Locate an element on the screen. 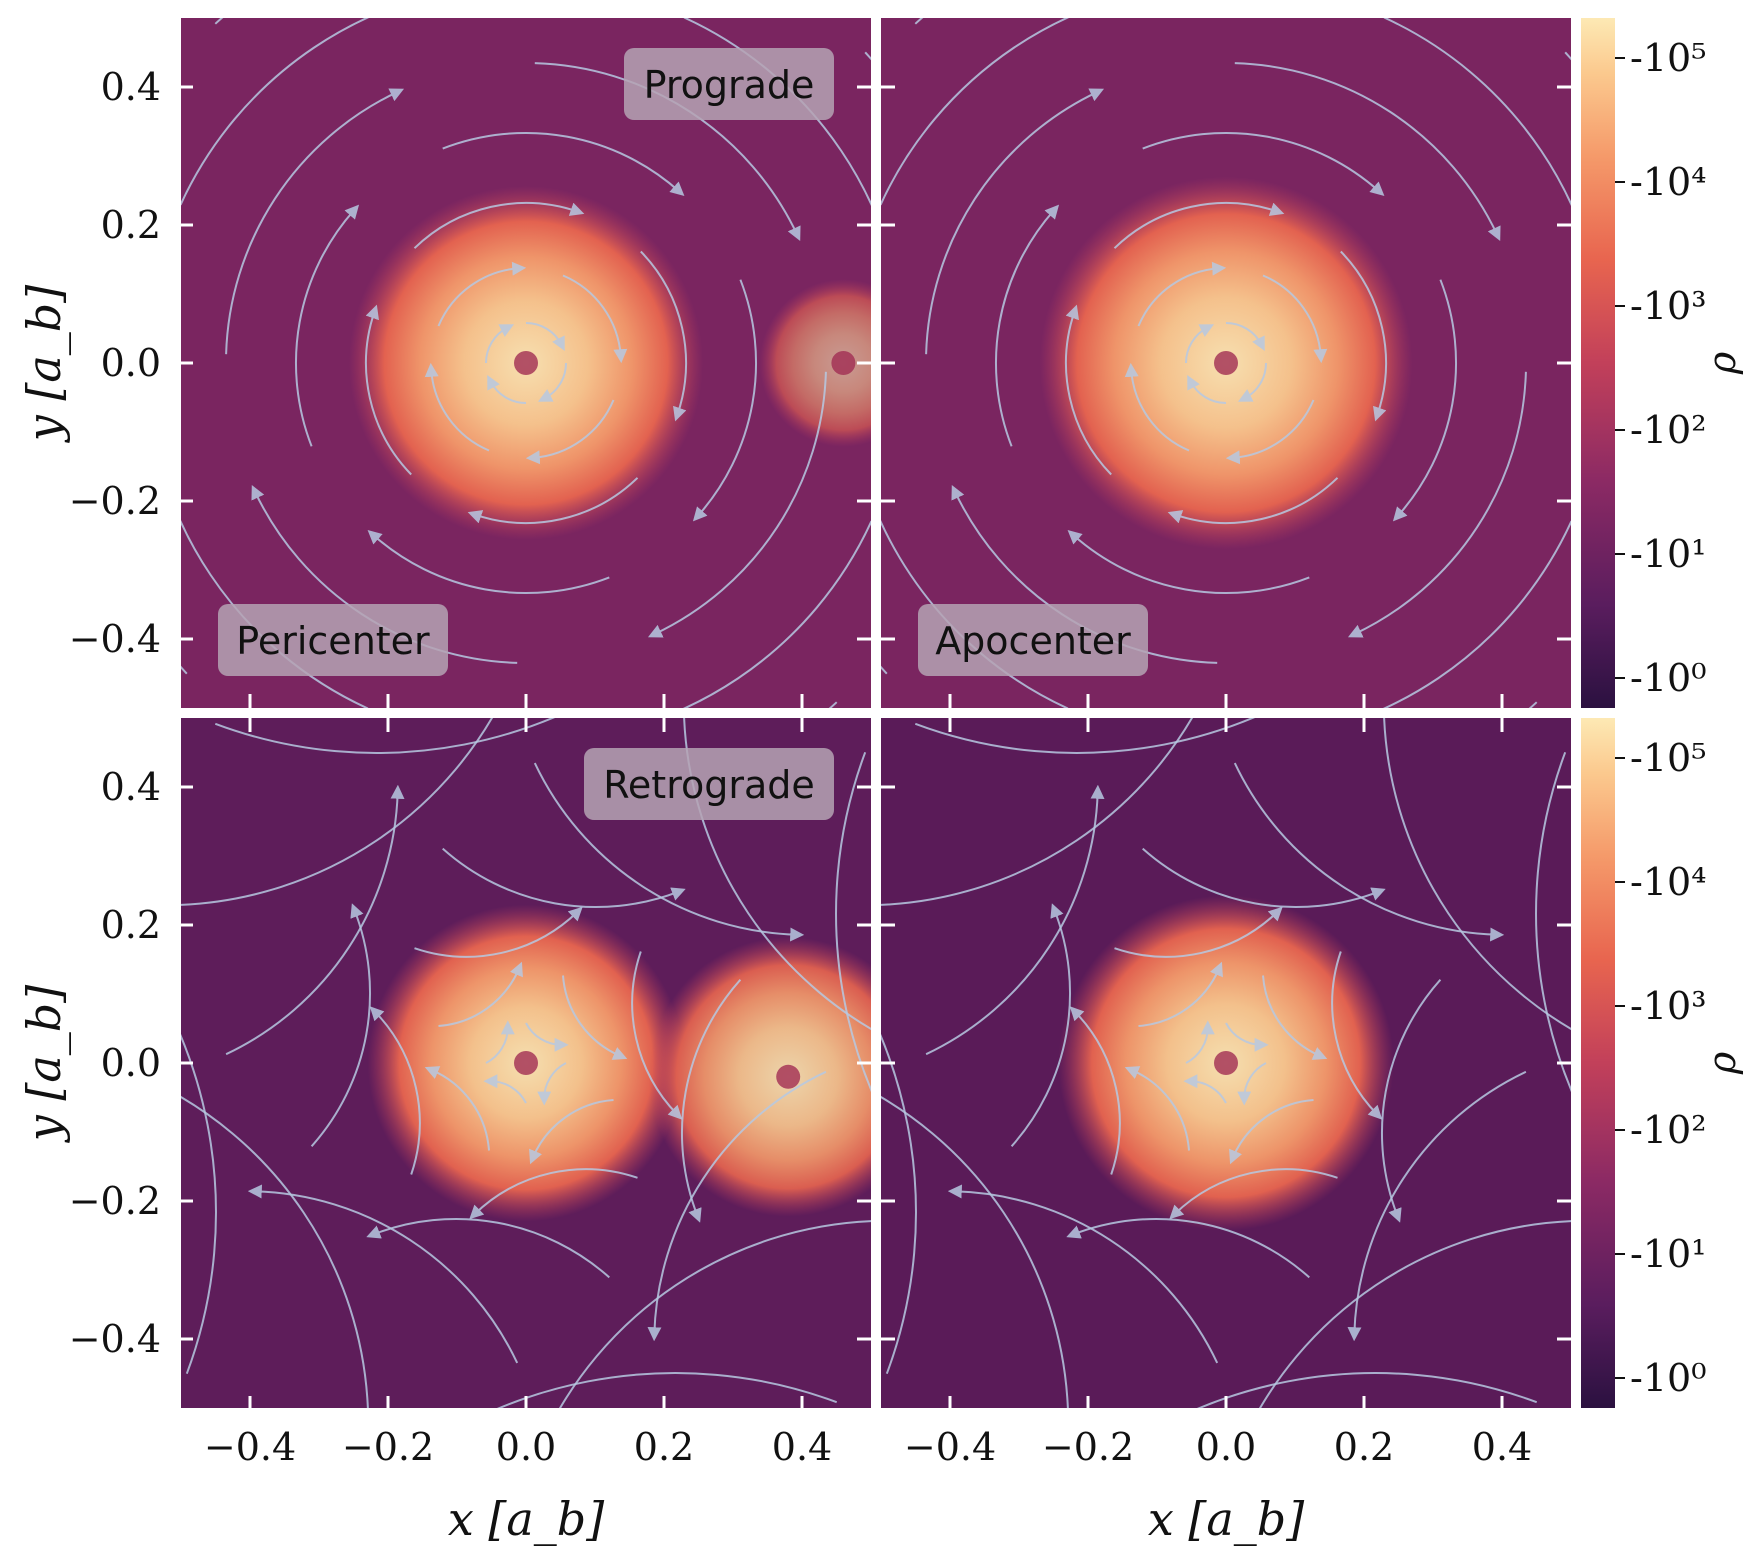 This screenshot has width=1750, height=1561. colorbar-top: -10⁰ -10¹ -10² -10³ -10⁴ -10⁵ ρ is located at coordinates (1662, 363).